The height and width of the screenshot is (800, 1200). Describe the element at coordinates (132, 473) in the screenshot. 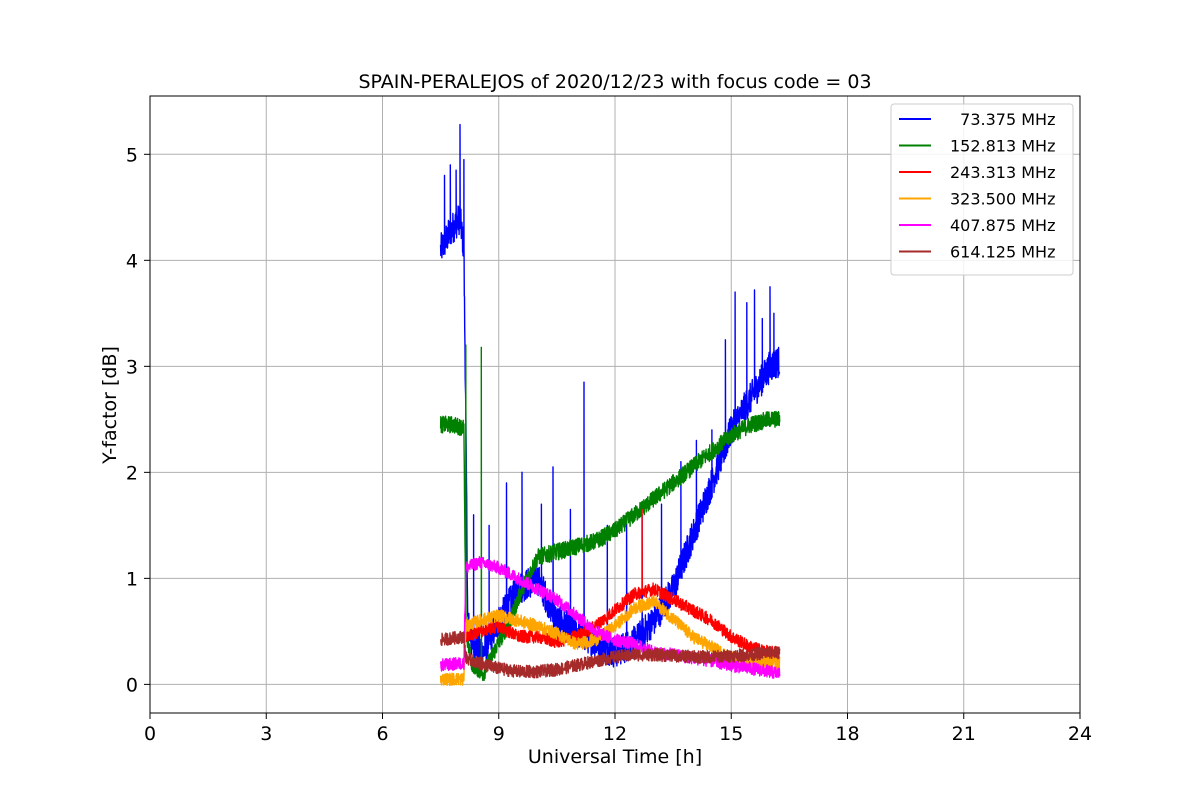

I see `y-tick-label: 2` at that location.